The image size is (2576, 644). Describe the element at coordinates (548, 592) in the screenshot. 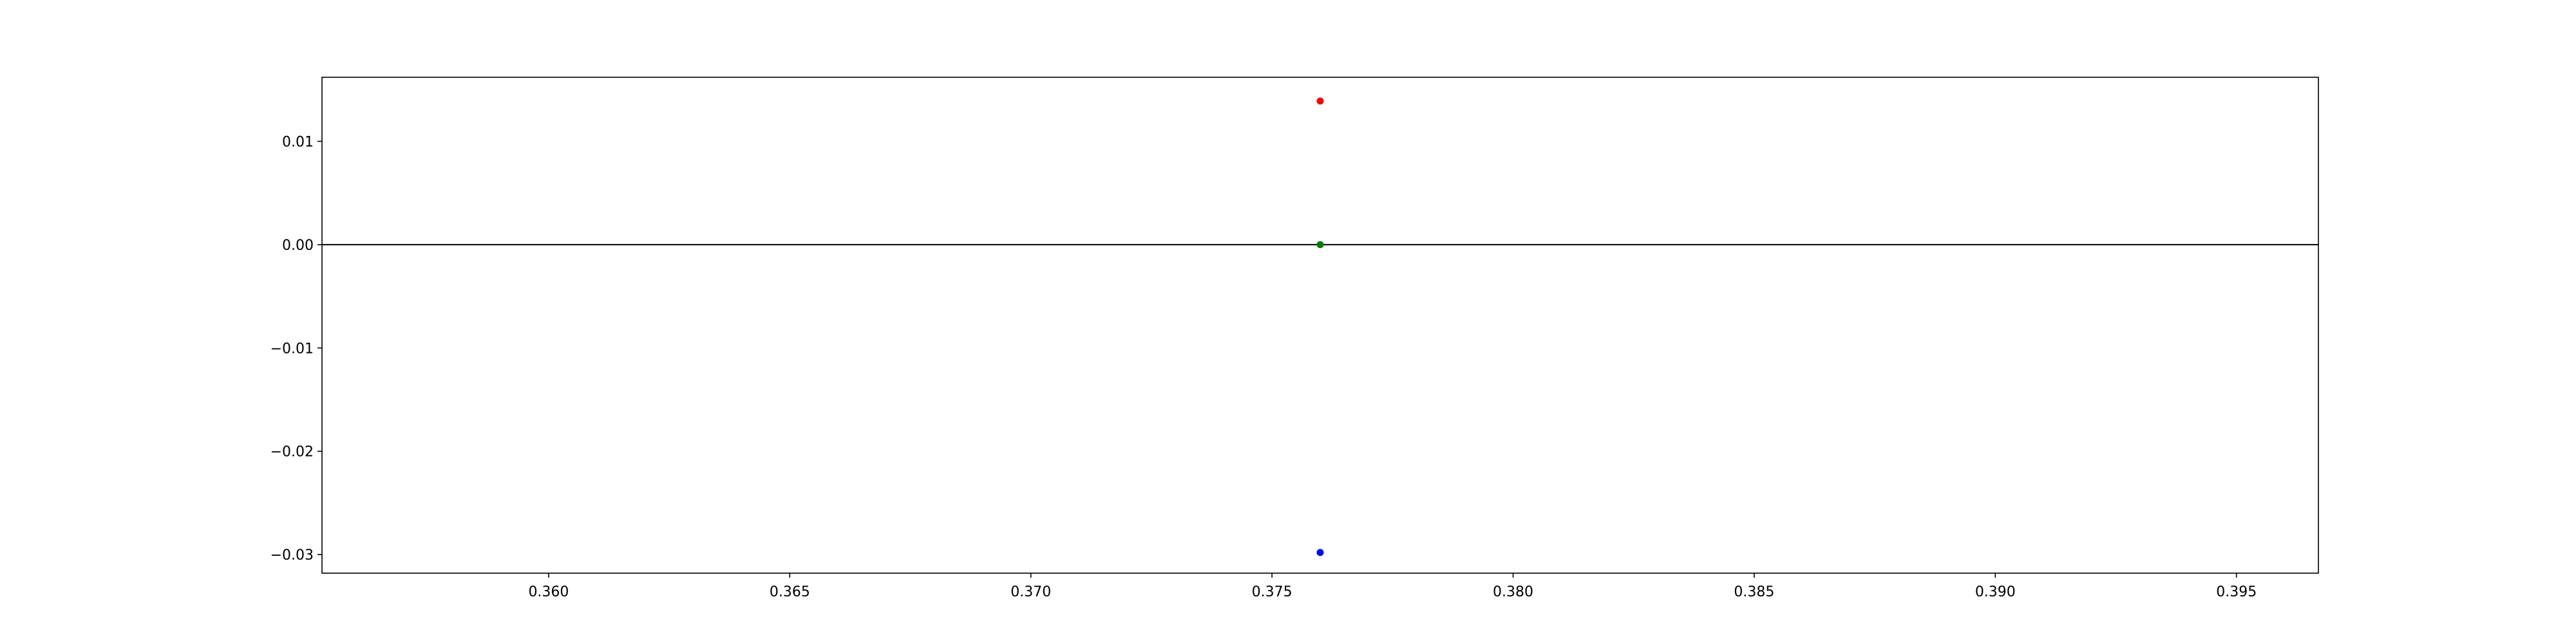

I see `x-tick-label: 0.360` at that location.